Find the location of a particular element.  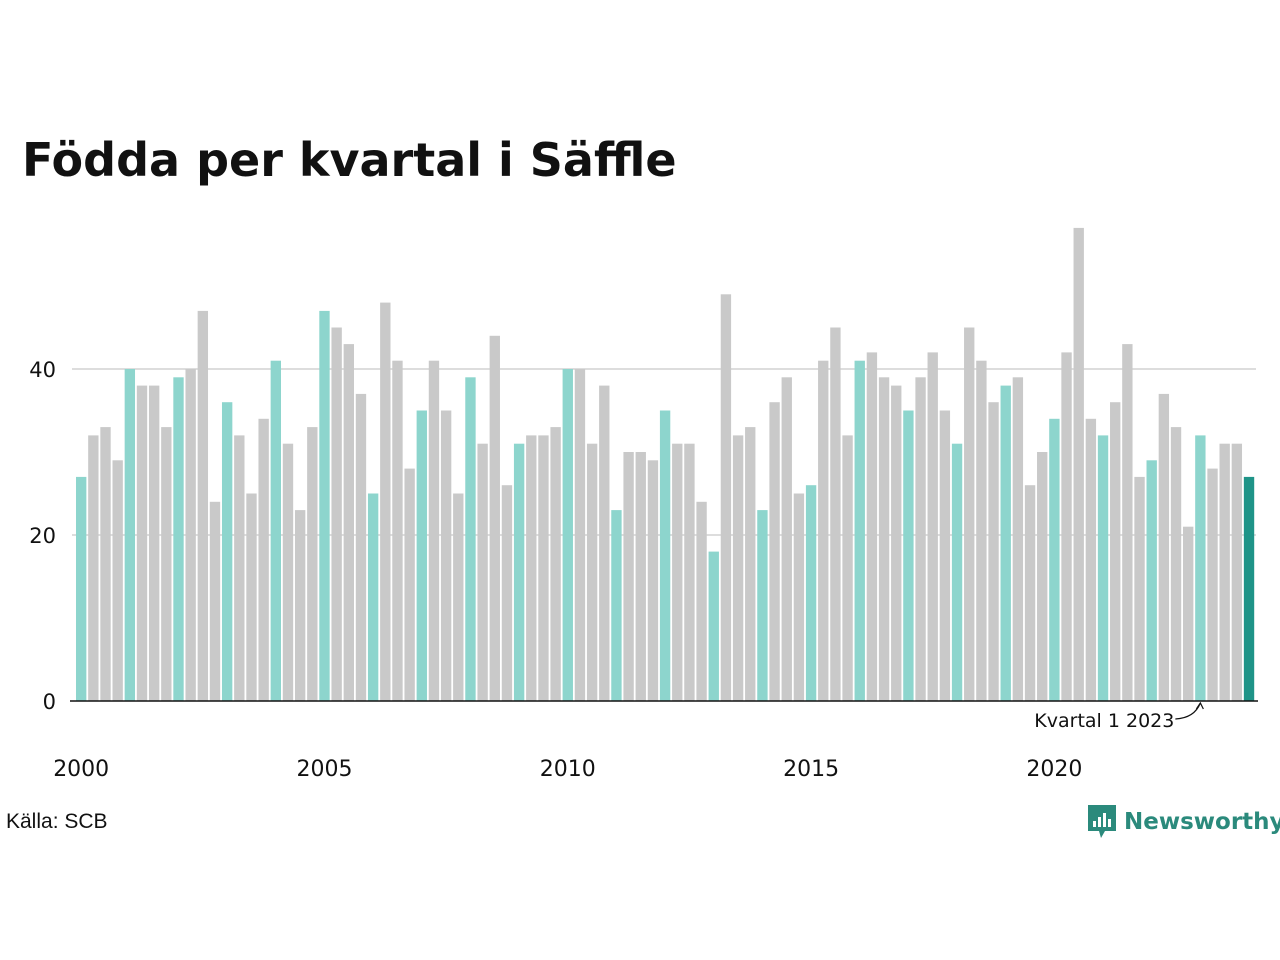

annotation: Kvartal 1 2023 is located at coordinates (1119, 716).